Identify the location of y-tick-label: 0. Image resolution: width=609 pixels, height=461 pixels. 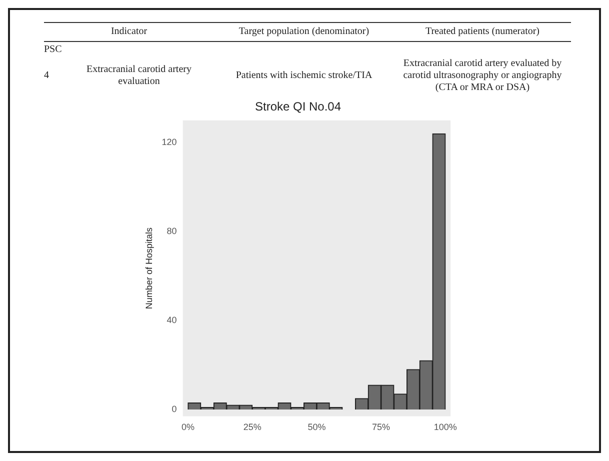
(174, 409).